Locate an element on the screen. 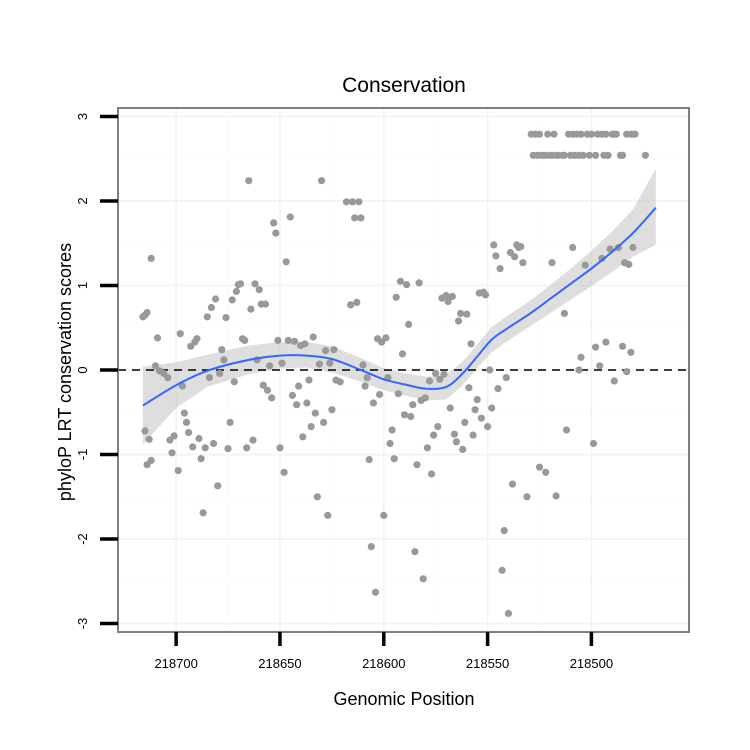 This screenshot has width=750, height=750. x-tick-label: 218700 is located at coordinates (175, 663).